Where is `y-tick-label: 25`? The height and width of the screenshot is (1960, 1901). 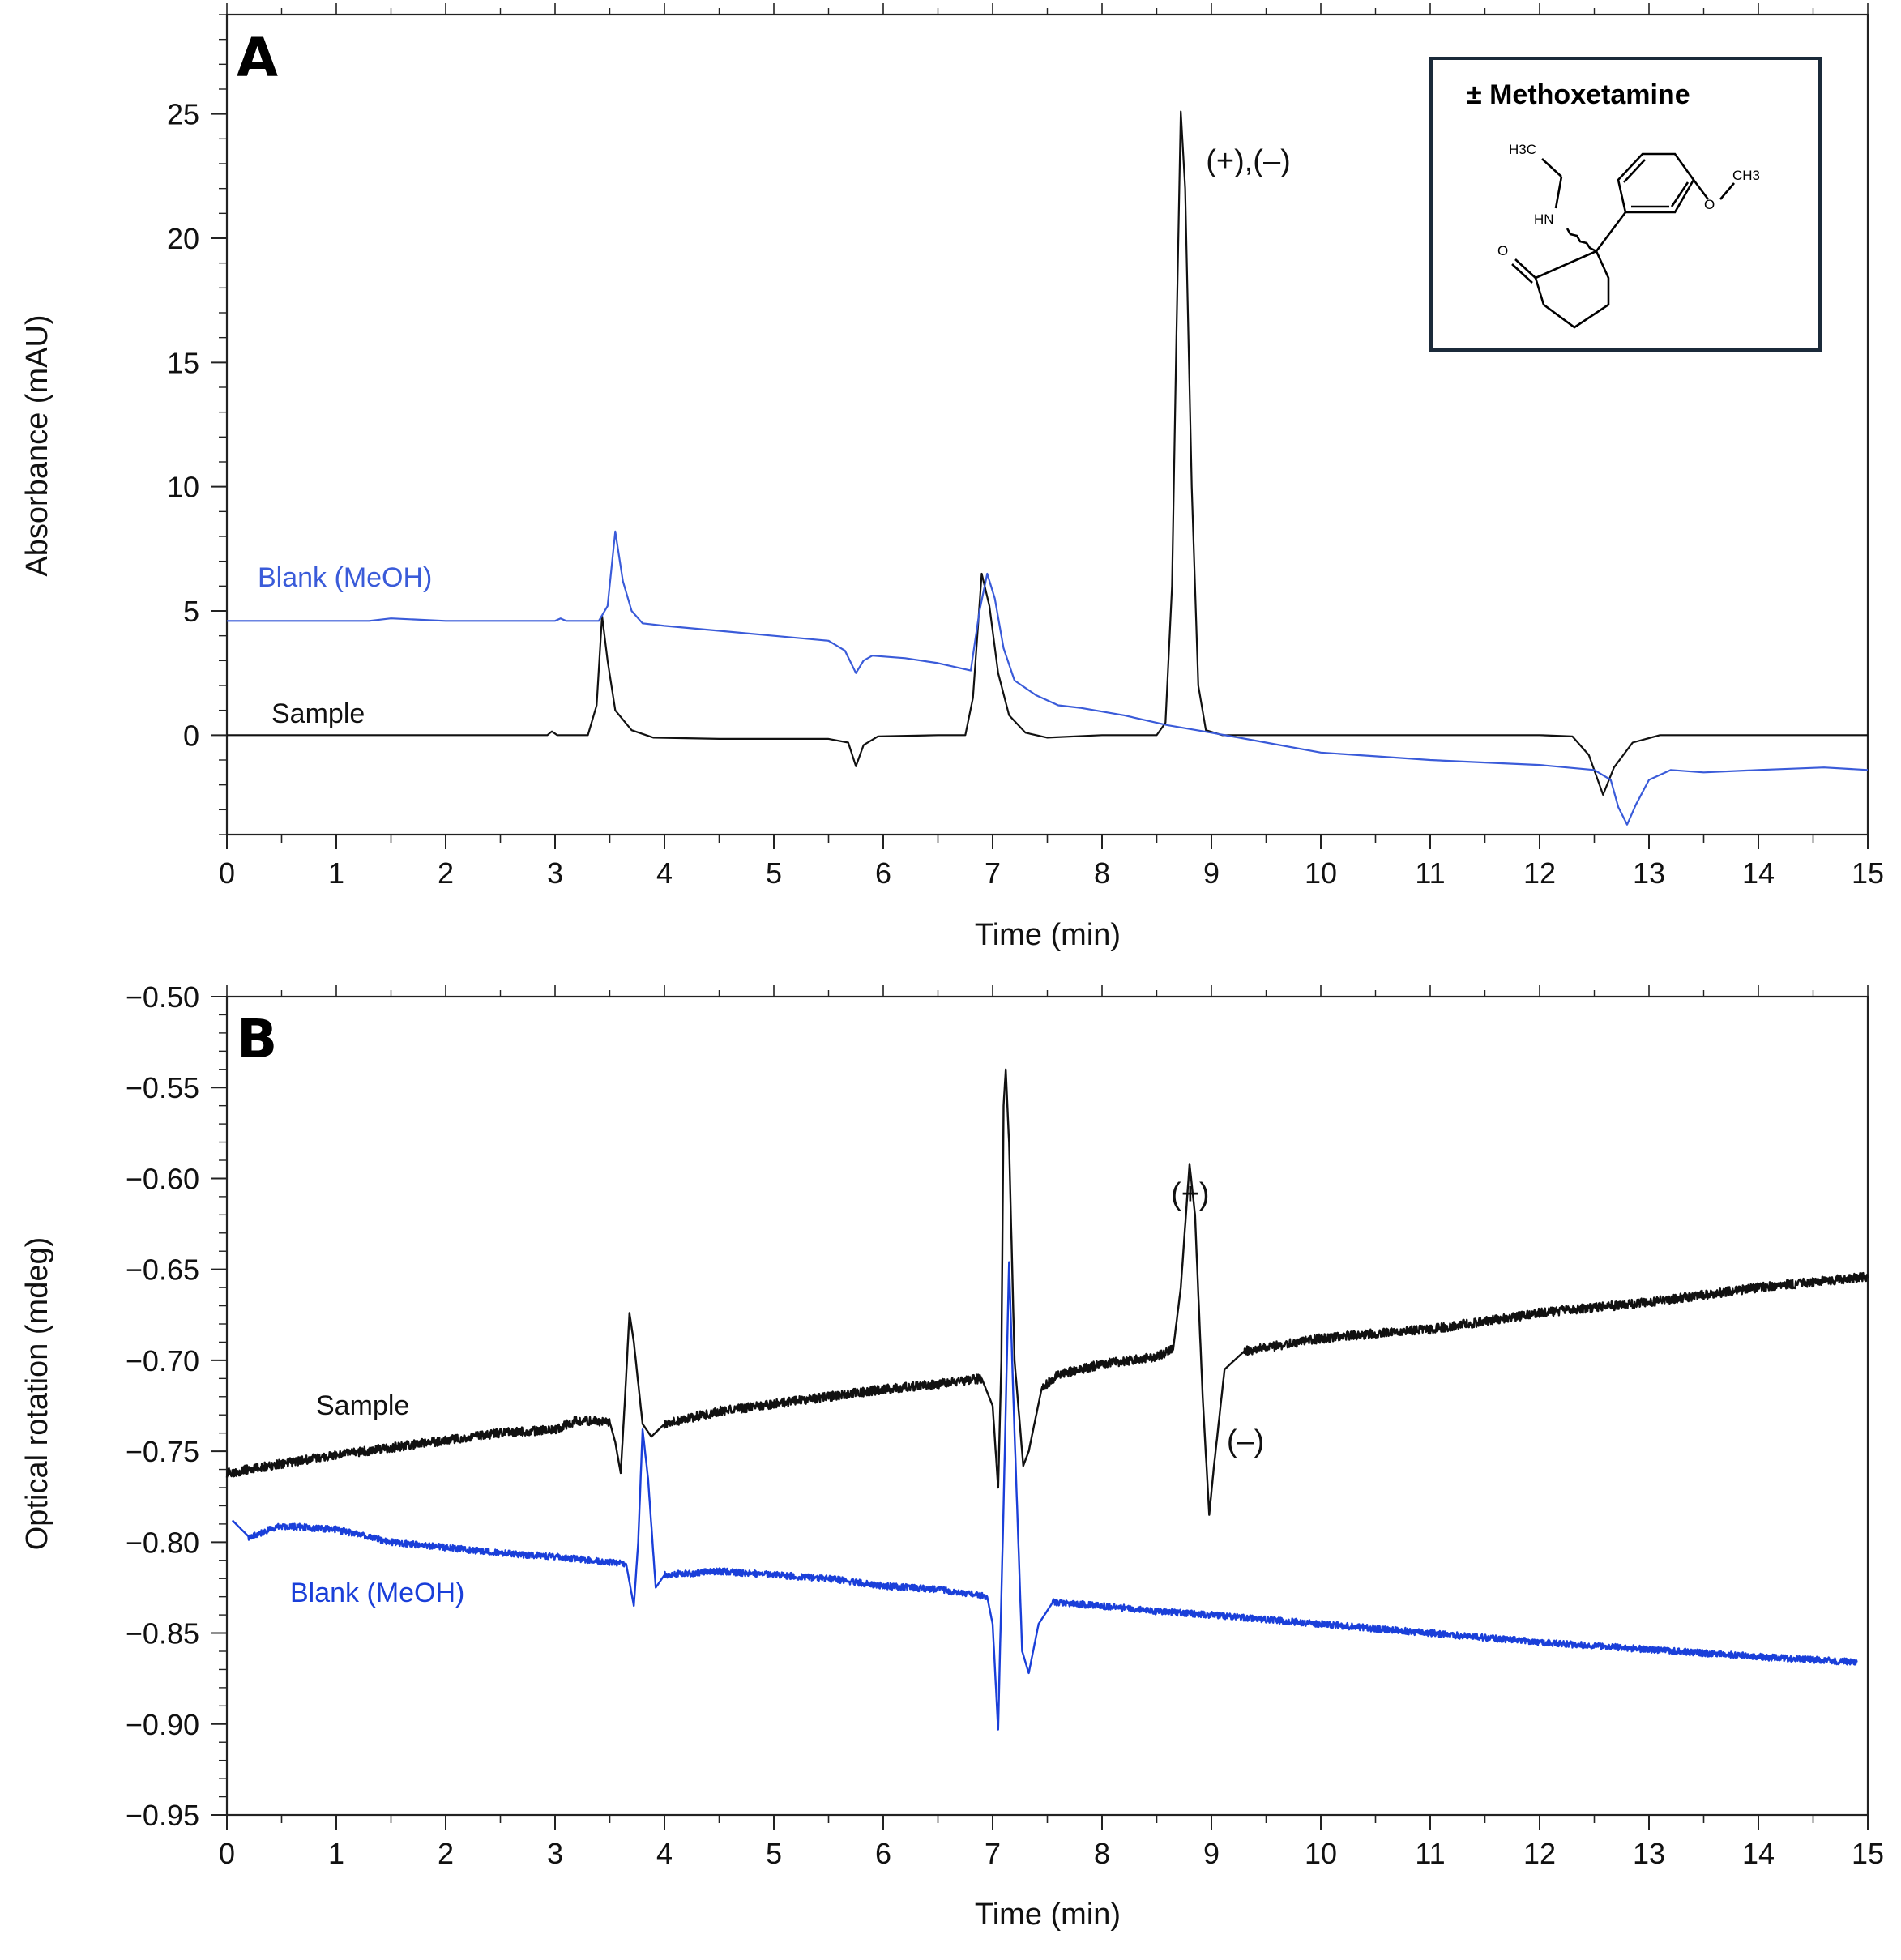
y-tick-label: 25 is located at coordinates (183, 115).